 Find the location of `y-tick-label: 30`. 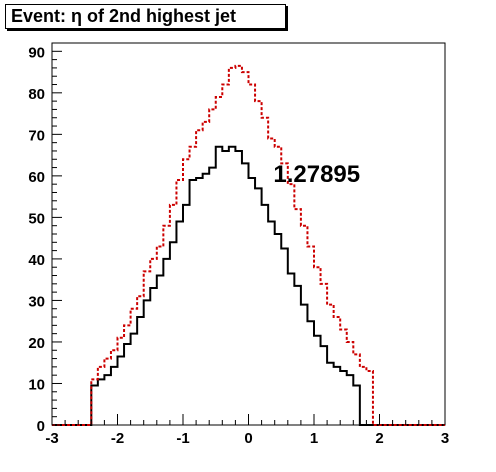

y-tick-label: 30 is located at coordinates (36, 301).